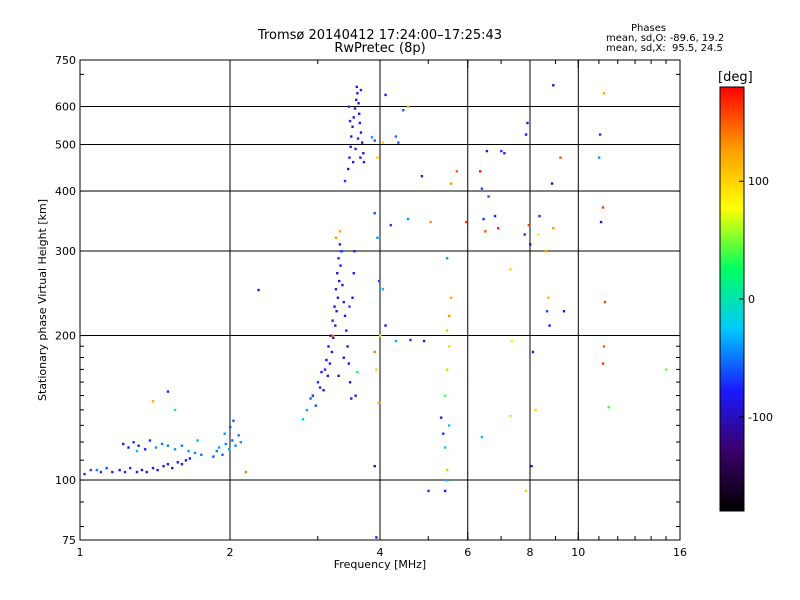 The image size is (800, 600). What do you see at coordinates (380, 552) in the screenshot?
I see `x-tick-label: 4` at bounding box center [380, 552].